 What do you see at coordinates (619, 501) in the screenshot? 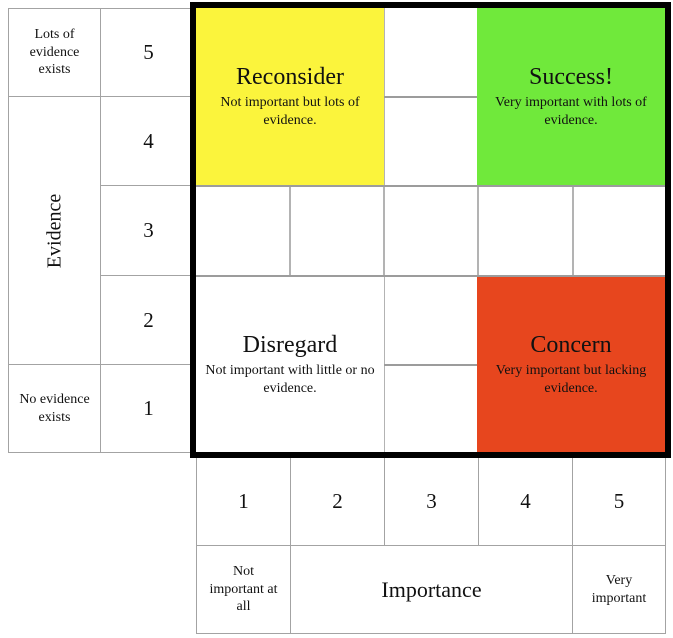
I see `importance-scale-5: 5` at bounding box center [619, 501].